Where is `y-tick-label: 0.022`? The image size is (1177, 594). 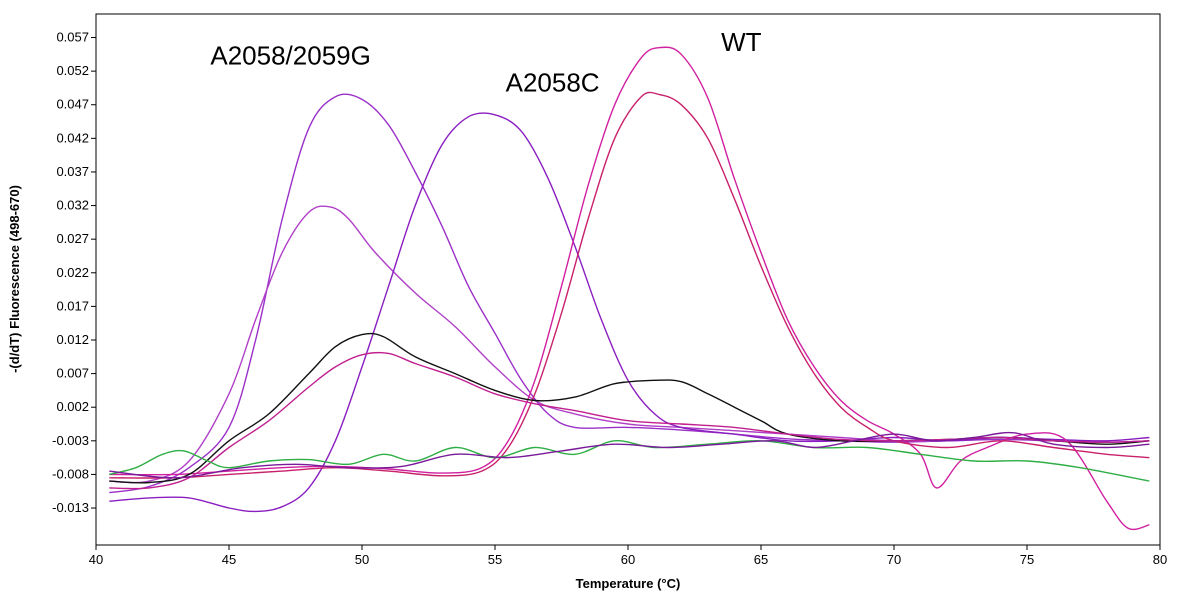
y-tick-label: 0.022 is located at coordinates (72, 272).